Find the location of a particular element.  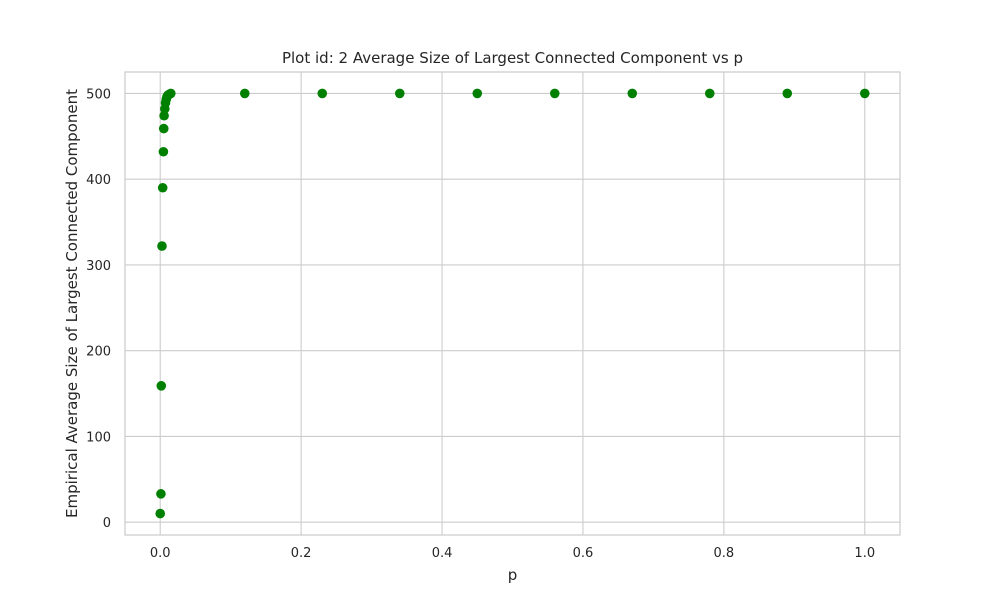

x-tick-labels: 0.0 0.2 0.4 0.6 0.8 1.0 is located at coordinates (512, 553).